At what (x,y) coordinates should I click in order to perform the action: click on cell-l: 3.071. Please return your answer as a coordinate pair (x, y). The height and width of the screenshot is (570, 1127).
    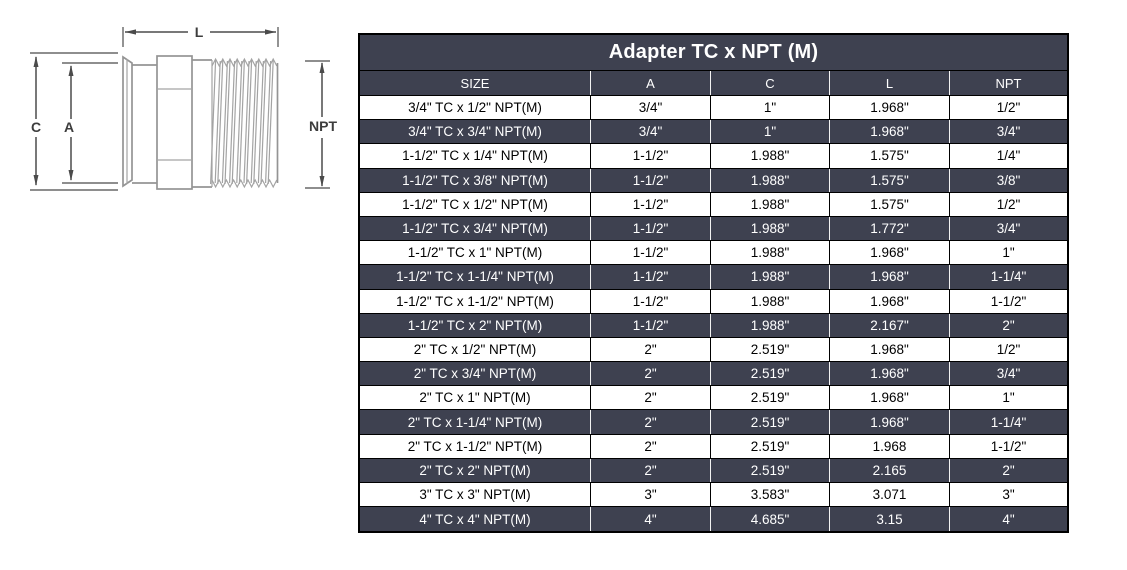
    Looking at the image, I should click on (889, 495).